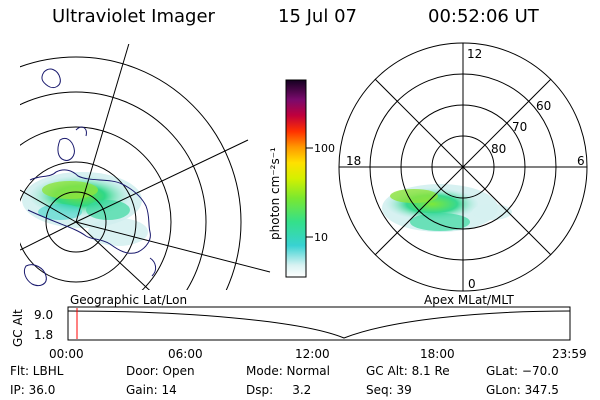  What do you see at coordinates (321, 237) in the screenshot?
I see `colorbar-tick-10: 10` at bounding box center [321, 237].